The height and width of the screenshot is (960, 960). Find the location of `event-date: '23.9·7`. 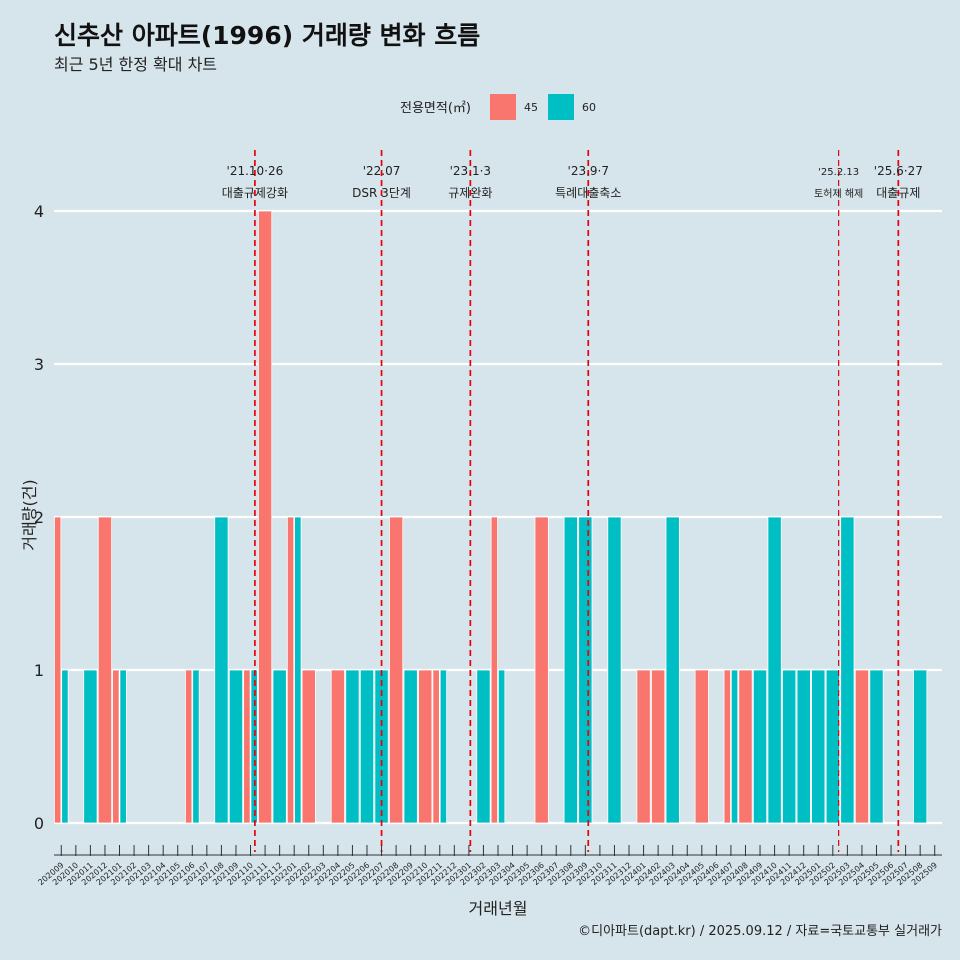

event-date: '23.9·7 is located at coordinates (588, 171).